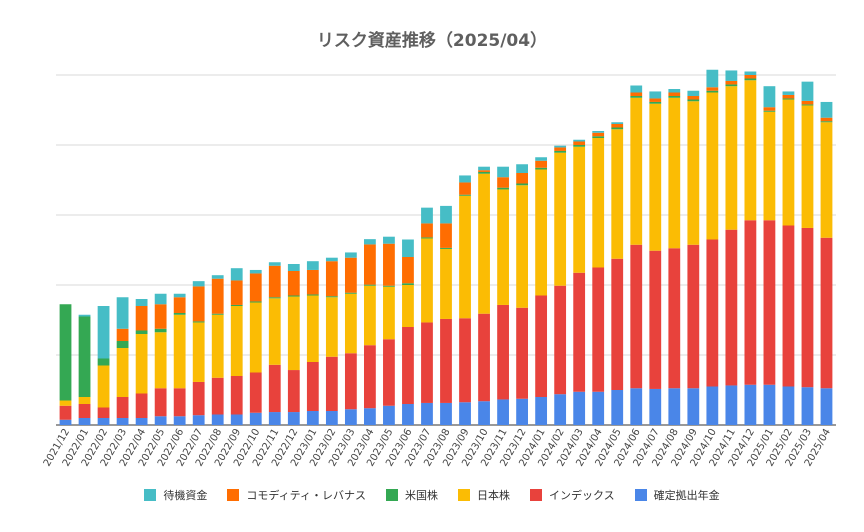 The width and height of the screenshot is (864, 532). Describe the element at coordinates (483, 495) in the screenshot. I see `legend-item: 日本株` at that location.